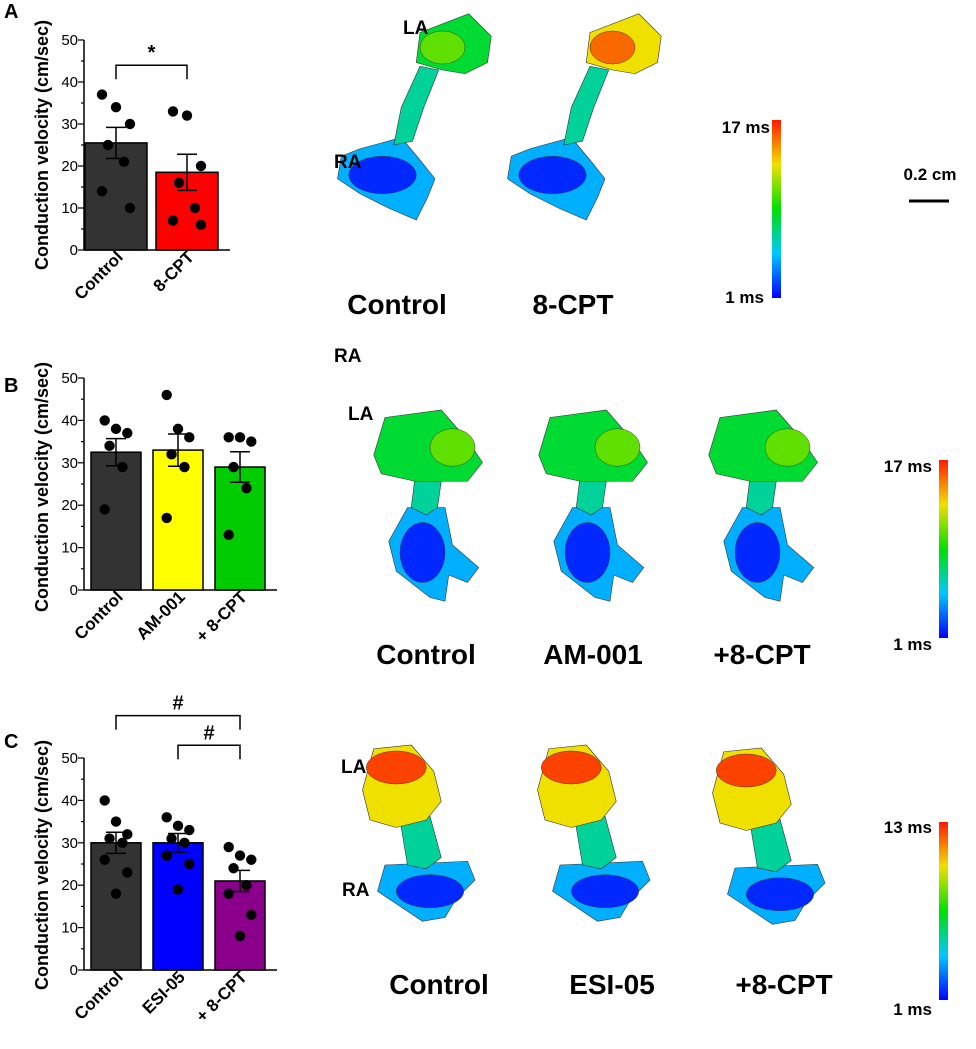 This screenshot has width=976, height=1049. Describe the element at coordinates (11, 386) in the screenshot. I see `panel-letter: B` at that location.